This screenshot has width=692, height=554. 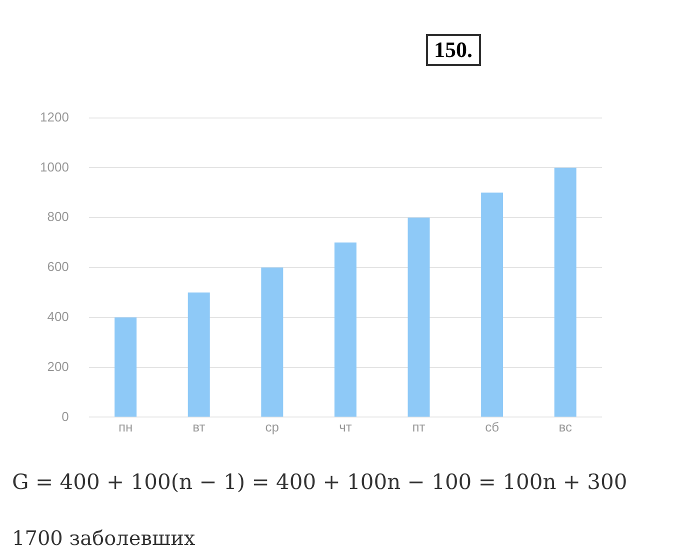 I want to click on y-tick-label: 1200, so click(x=54, y=116).